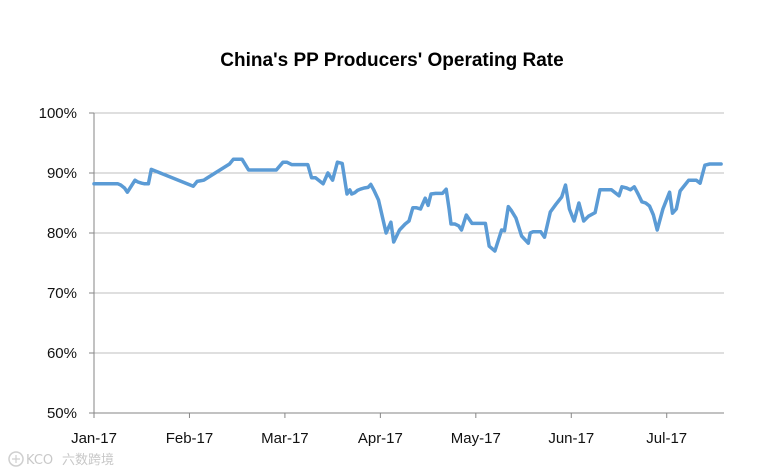 This screenshot has width=768, height=473. Describe the element at coordinates (666, 438) in the screenshot. I see `x-tick-label: Jul-17` at that location.